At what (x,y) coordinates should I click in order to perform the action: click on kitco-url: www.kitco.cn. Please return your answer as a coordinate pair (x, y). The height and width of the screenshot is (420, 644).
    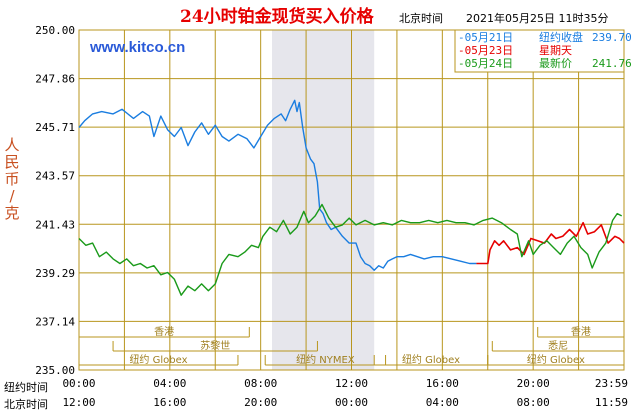
    Looking at the image, I should click on (137, 47).